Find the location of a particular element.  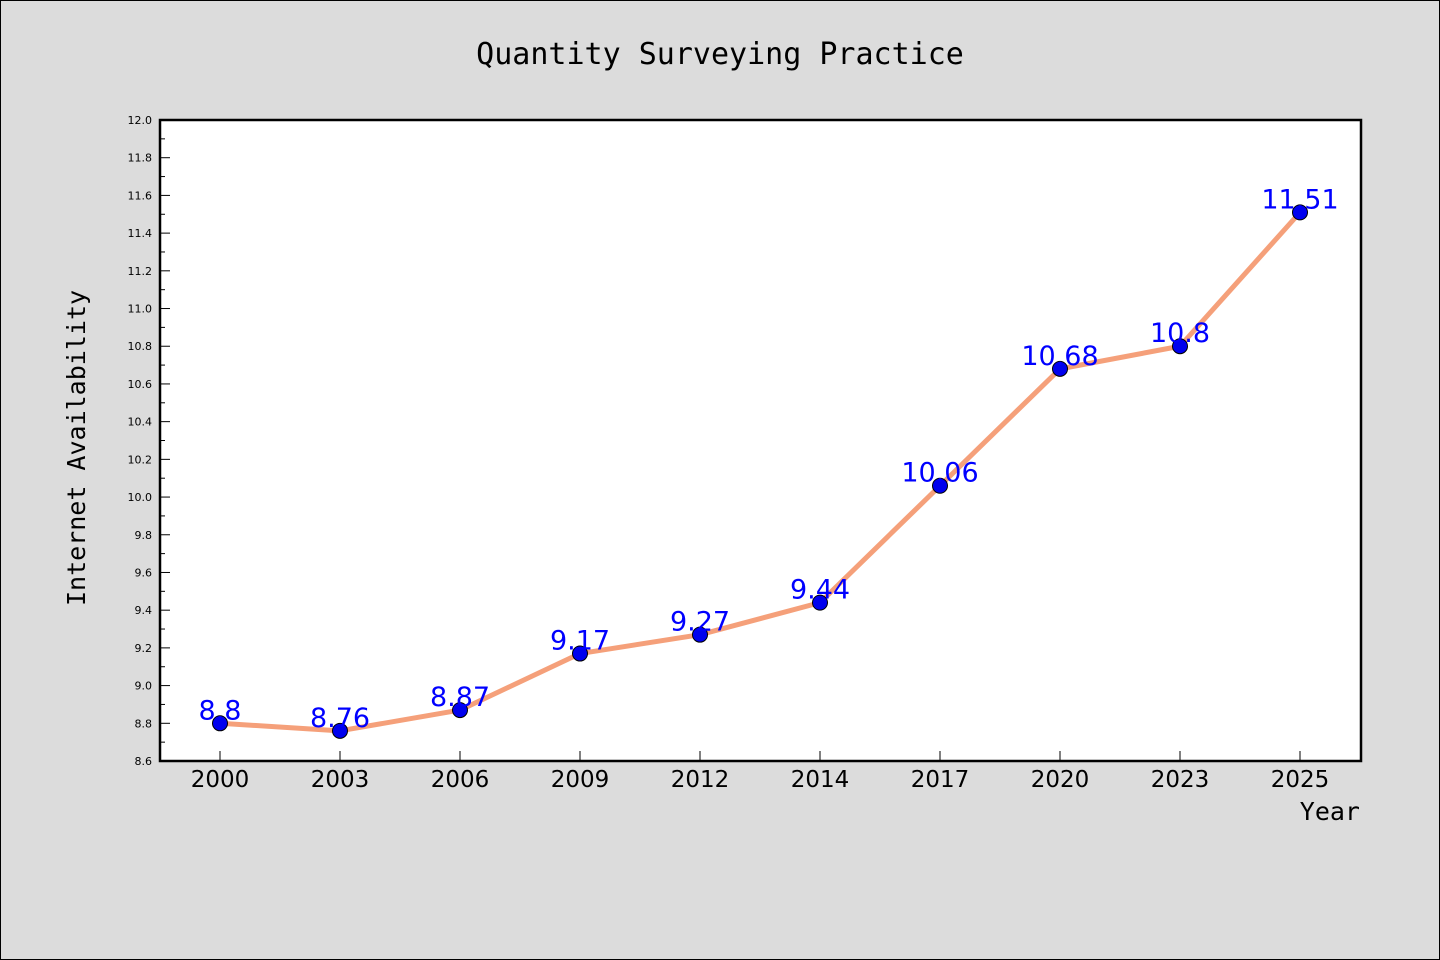

data-label: 9.27 is located at coordinates (700, 622).